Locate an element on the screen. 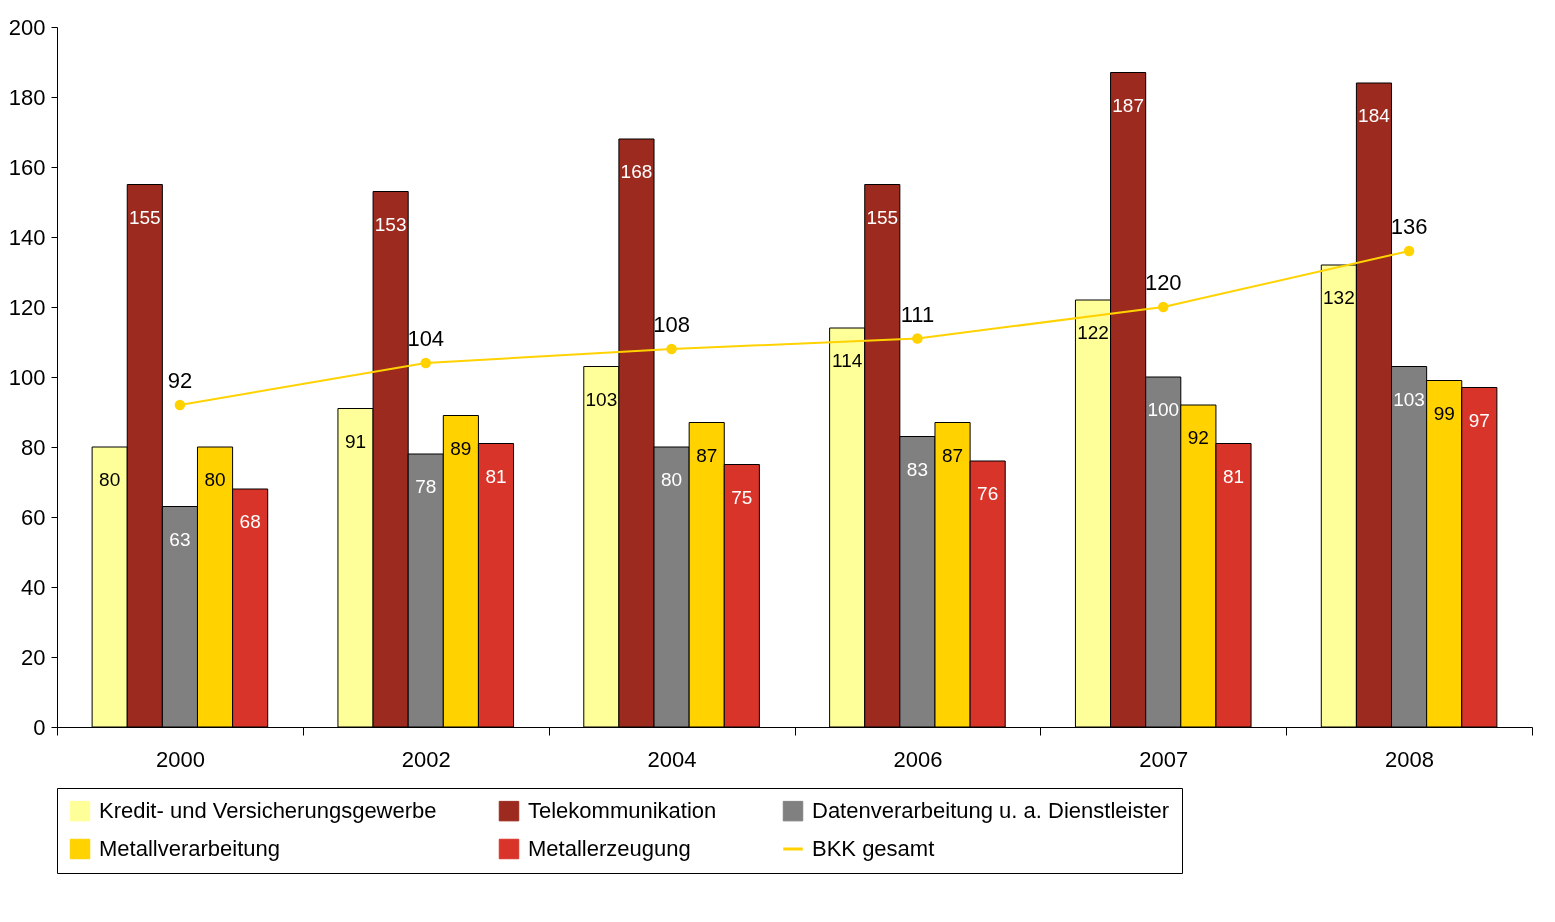 This screenshot has height=922, width=1555. x-tick-label: 2006 is located at coordinates (918, 759).